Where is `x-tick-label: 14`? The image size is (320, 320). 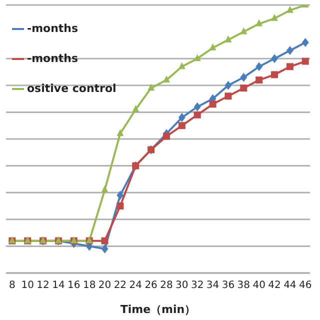 x-tick-label: 14 is located at coordinates (58, 286).